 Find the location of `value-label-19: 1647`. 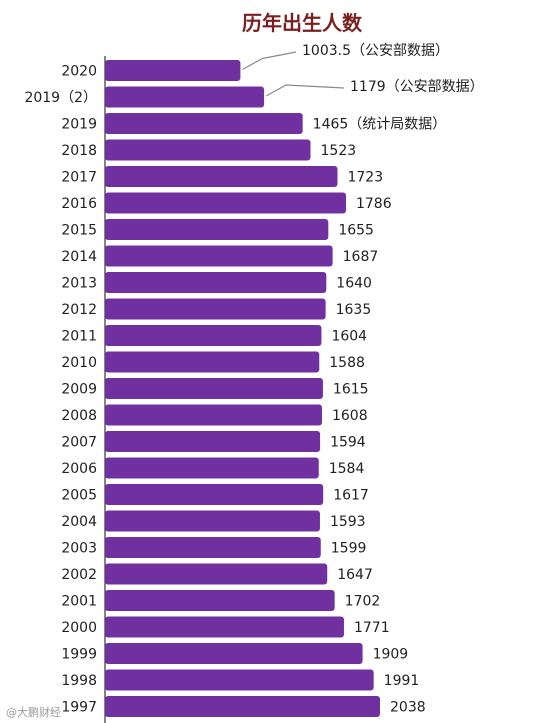

value-label-19: 1647 is located at coordinates (355, 575).